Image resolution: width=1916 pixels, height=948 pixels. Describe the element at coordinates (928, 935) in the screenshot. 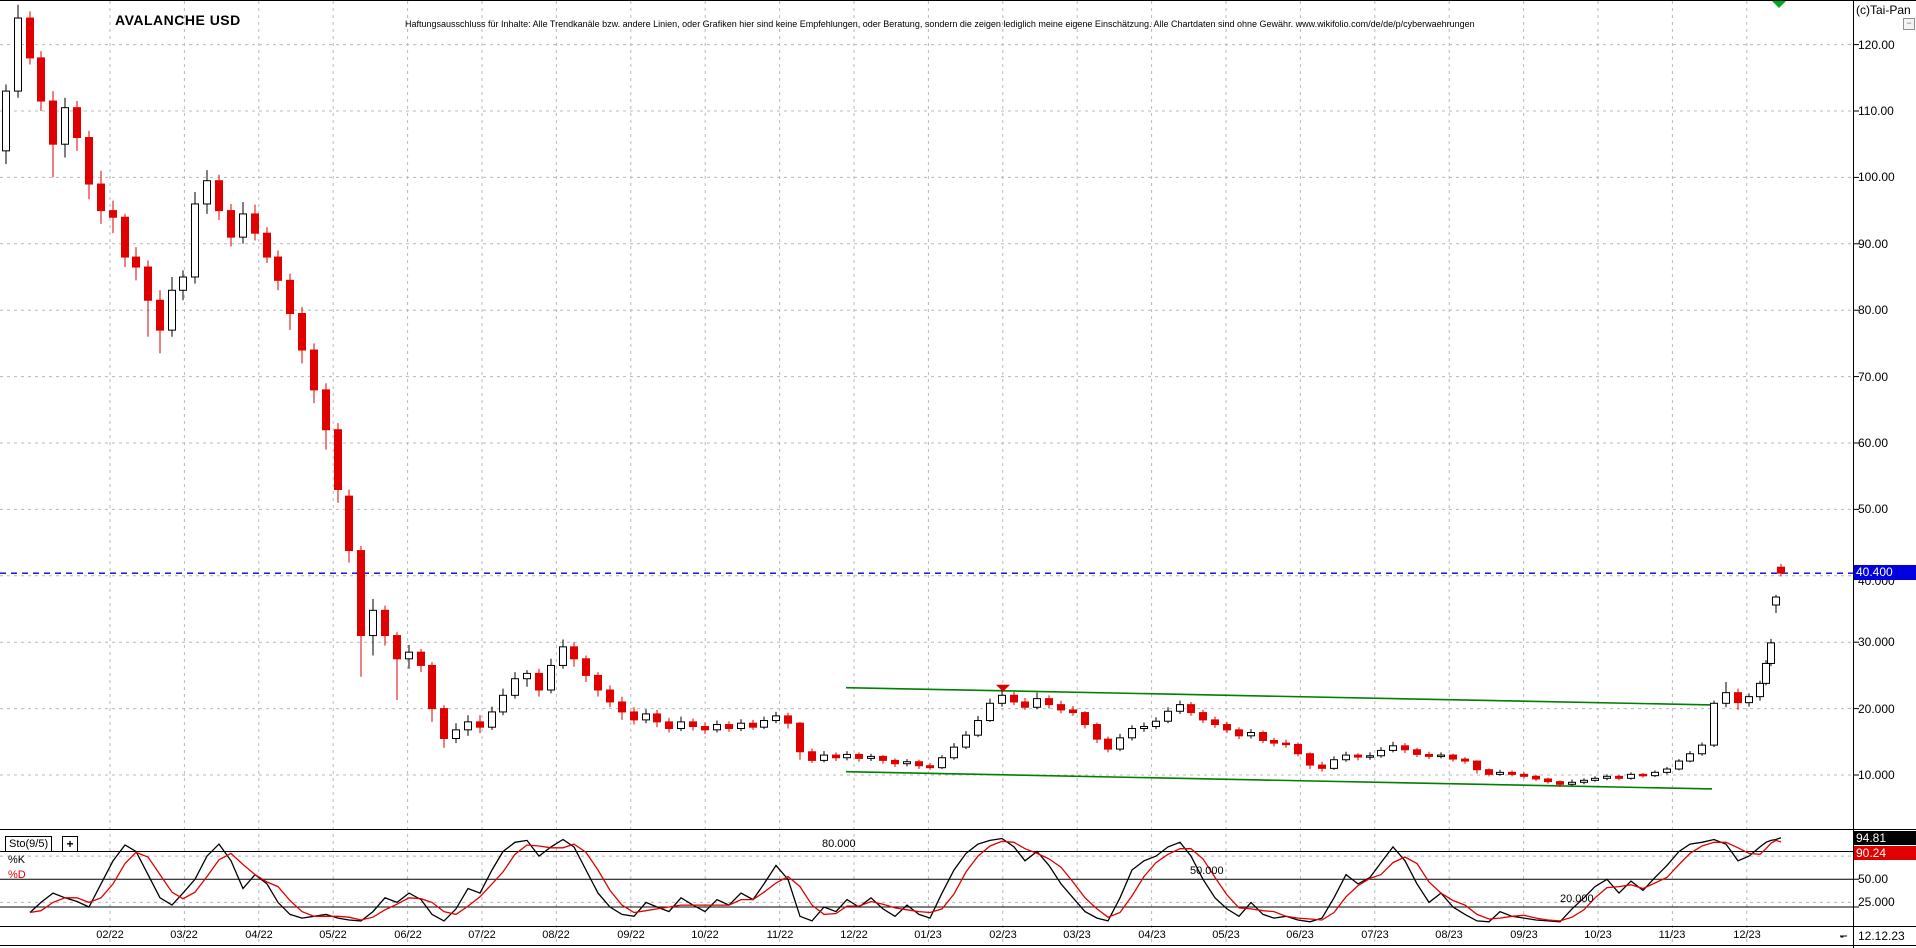

I see `month-axis-label: 01/23` at that location.